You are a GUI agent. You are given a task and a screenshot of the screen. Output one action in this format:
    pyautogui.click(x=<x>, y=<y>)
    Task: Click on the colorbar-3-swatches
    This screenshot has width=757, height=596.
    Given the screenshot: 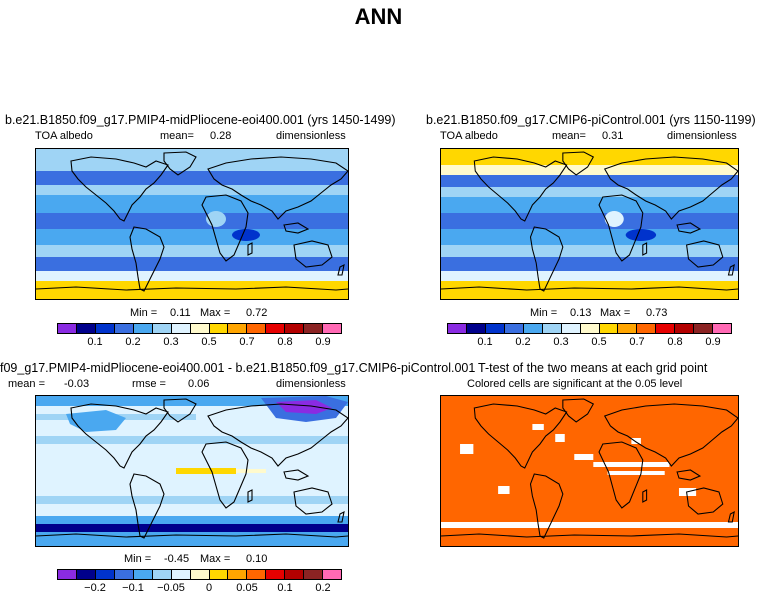 What is the action you would take?
    pyautogui.click(x=199, y=574)
    